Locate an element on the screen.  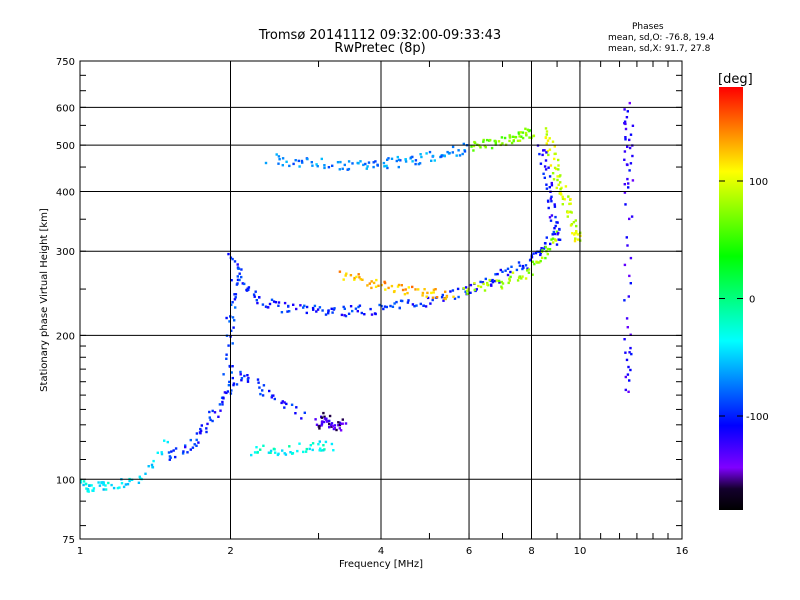
y-tick-label: 400 is located at coordinates (65, 192).